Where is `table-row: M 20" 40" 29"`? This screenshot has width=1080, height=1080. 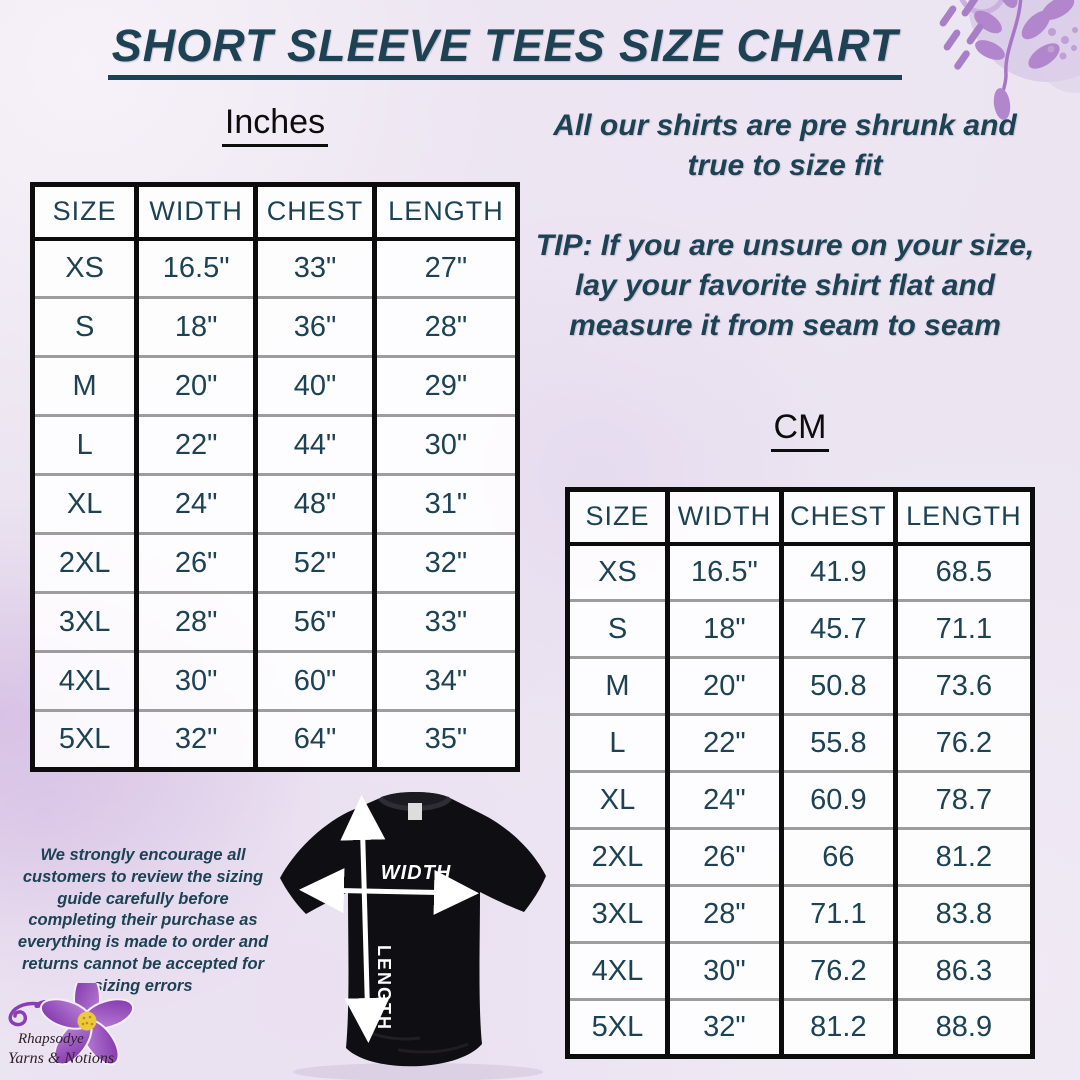
table-row: M 20" 40" 29" is located at coordinates (275, 385).